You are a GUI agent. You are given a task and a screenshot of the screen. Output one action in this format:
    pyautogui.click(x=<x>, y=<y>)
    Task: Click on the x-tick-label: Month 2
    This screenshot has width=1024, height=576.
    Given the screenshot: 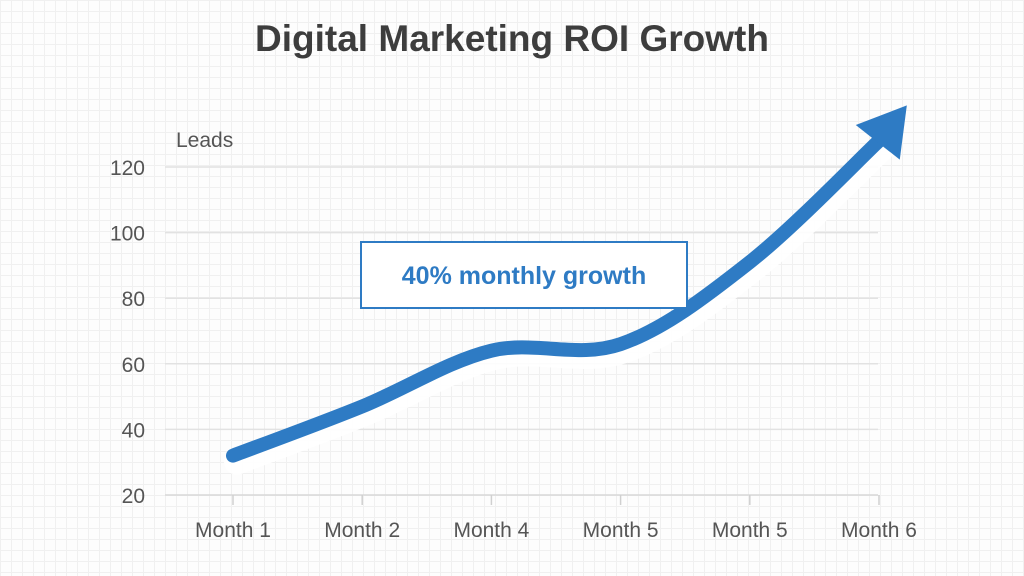 What is the action you would take?
    pyautogui.click(x=362, y=530)
    